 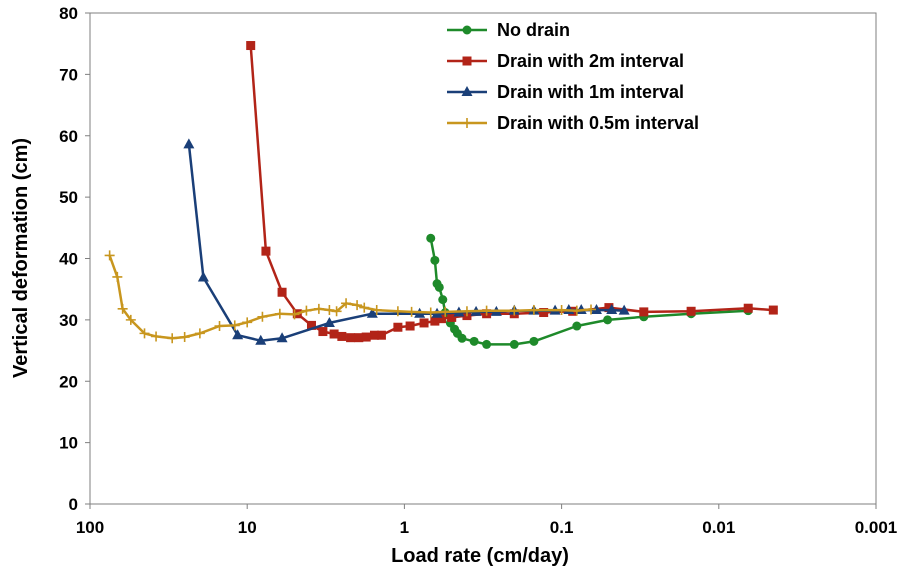 I want to click on y-tick-label: 30, so click(x=68, y=320).